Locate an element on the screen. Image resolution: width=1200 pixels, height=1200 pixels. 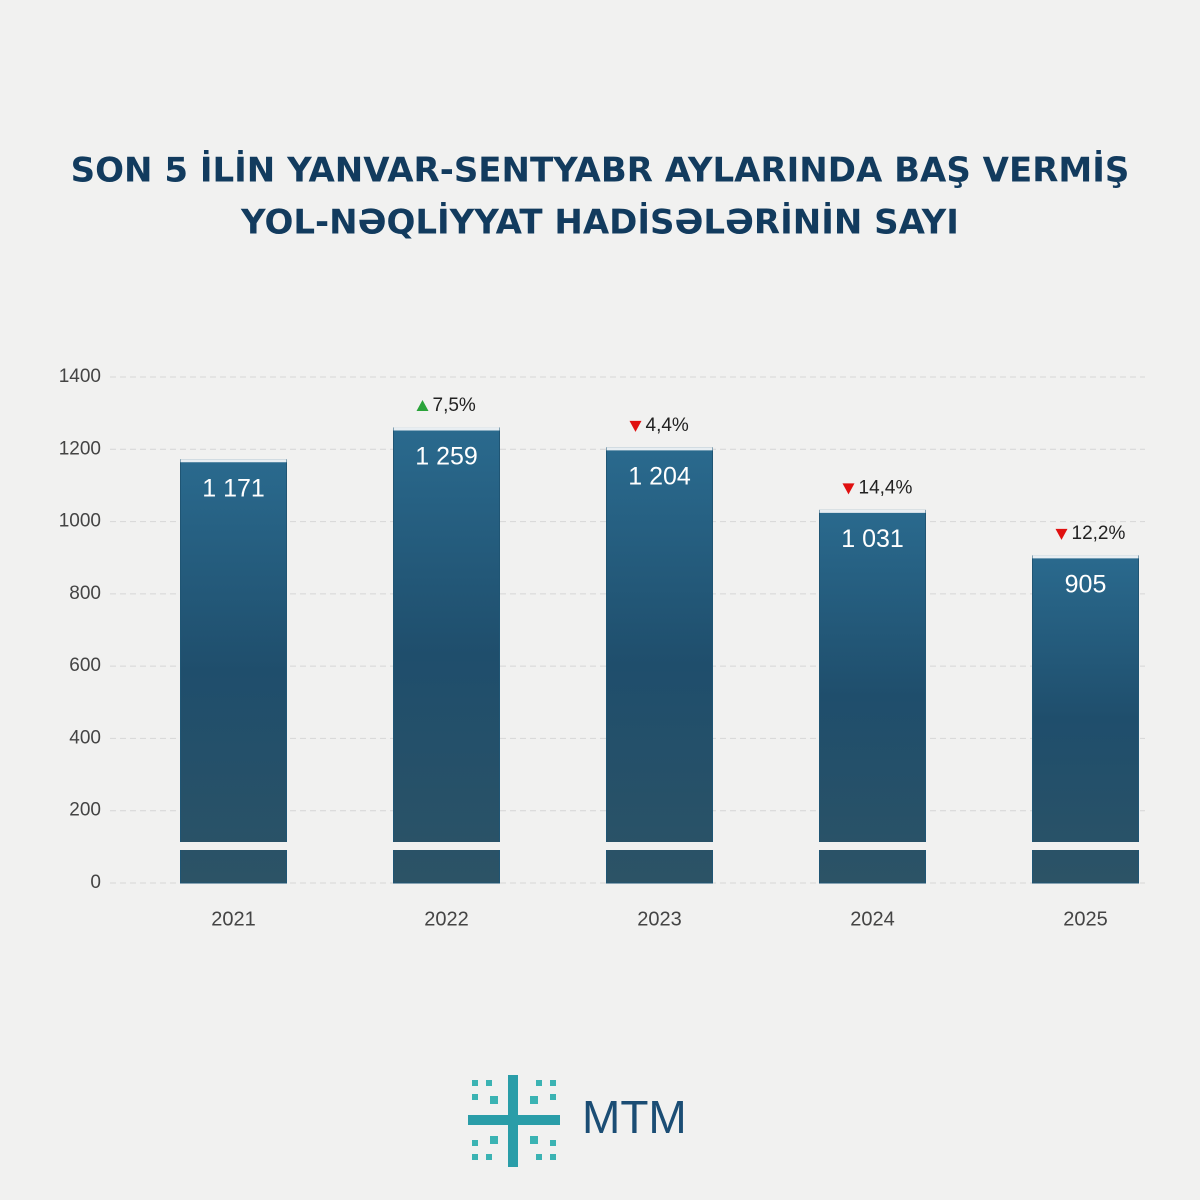
change-label: 12,2% is located at coordinates (1099, 533).